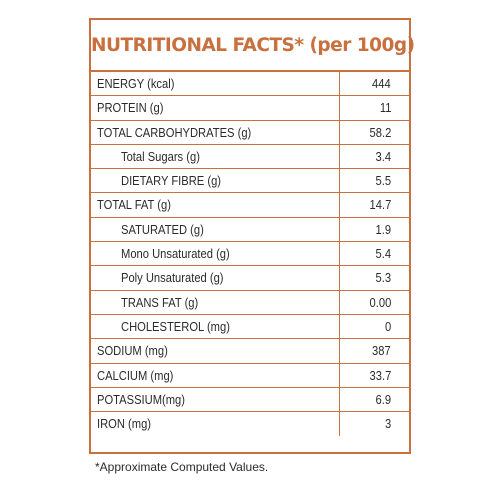  What do you see at coordinates (141, 399) in the screenshot?
I see `nutrient-label: POTASSIUM(mg)` at bounding box center [141, 399].